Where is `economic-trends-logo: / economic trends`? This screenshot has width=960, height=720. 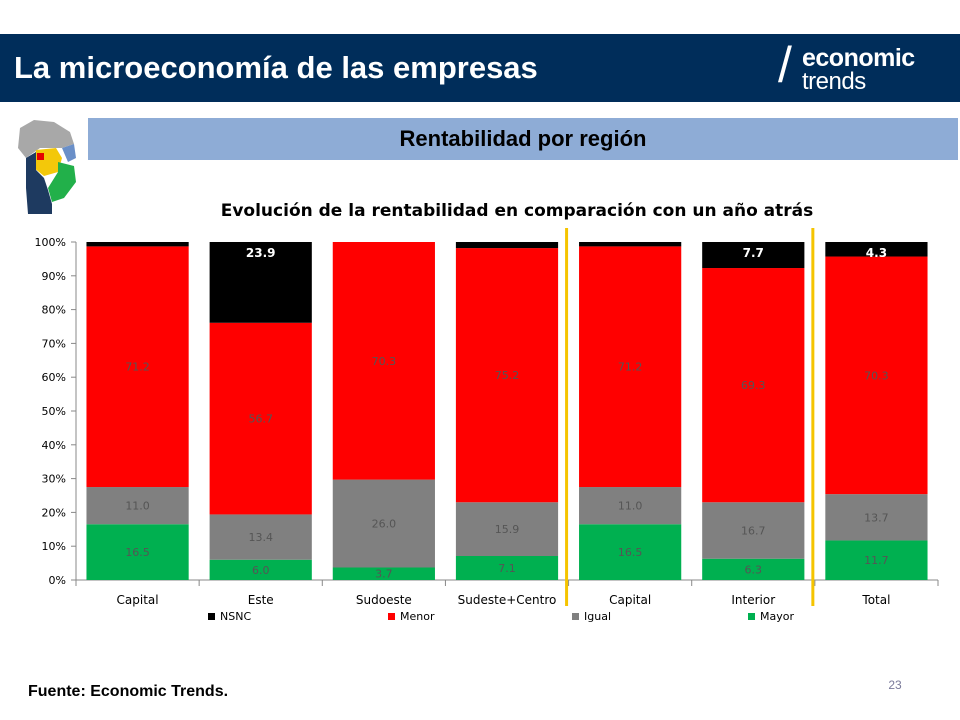
economic-trends-logo: / economic trends is located at coordinates (864, 67).